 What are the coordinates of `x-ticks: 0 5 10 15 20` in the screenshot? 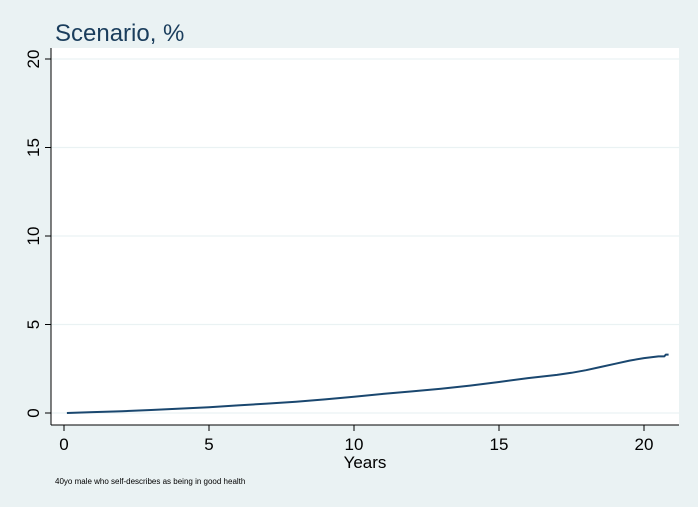 It's located at (356, 439).